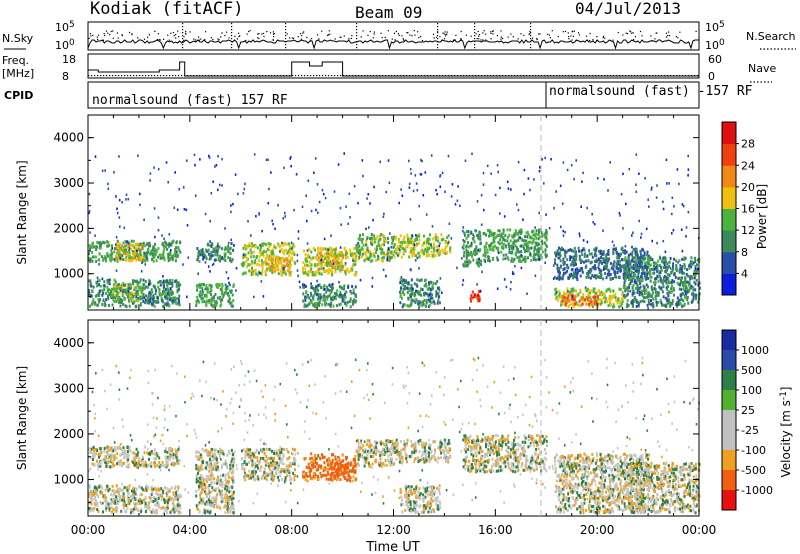  What do you see at coordinates (393, 530) in the screenshot?
I see `x-tick-label: 12:00` at bounding box center [393, 530].